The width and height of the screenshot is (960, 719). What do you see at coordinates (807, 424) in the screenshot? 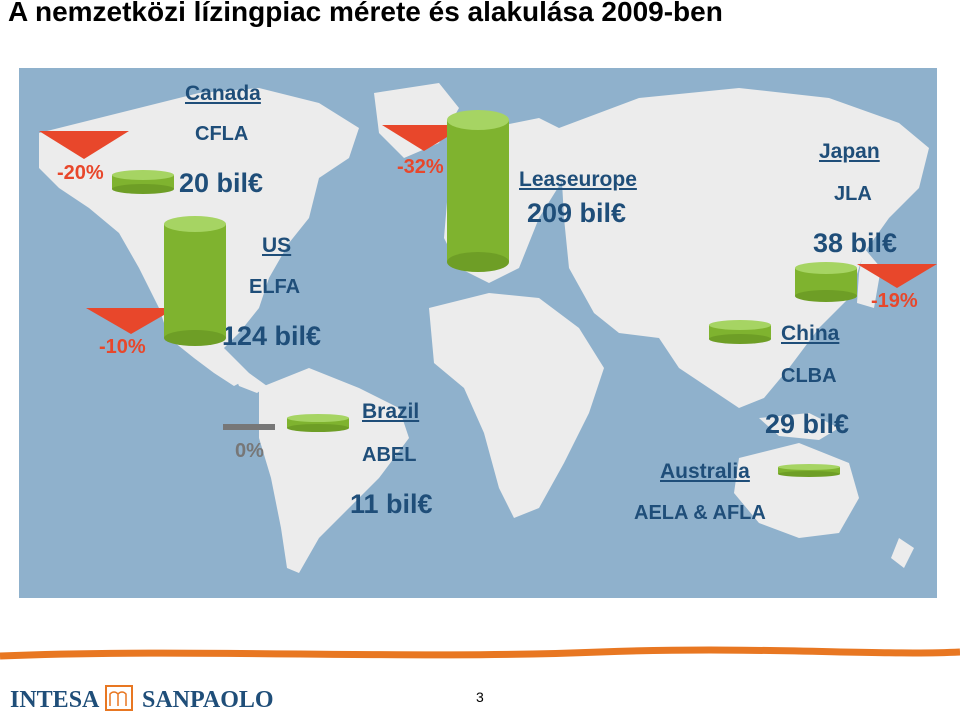
I see `volume-china: 29 bil€` at bounding box center [807, 424].